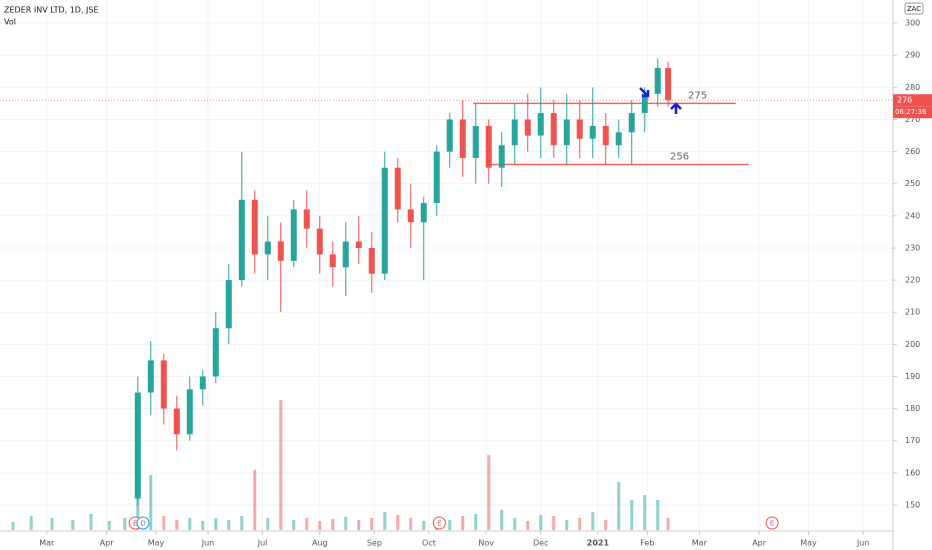 The height and width of the screenshot is (550, 932). Describe the element at coordinates (912, 408) in the screenshot. I see `y-tick-label: 180` at that location.